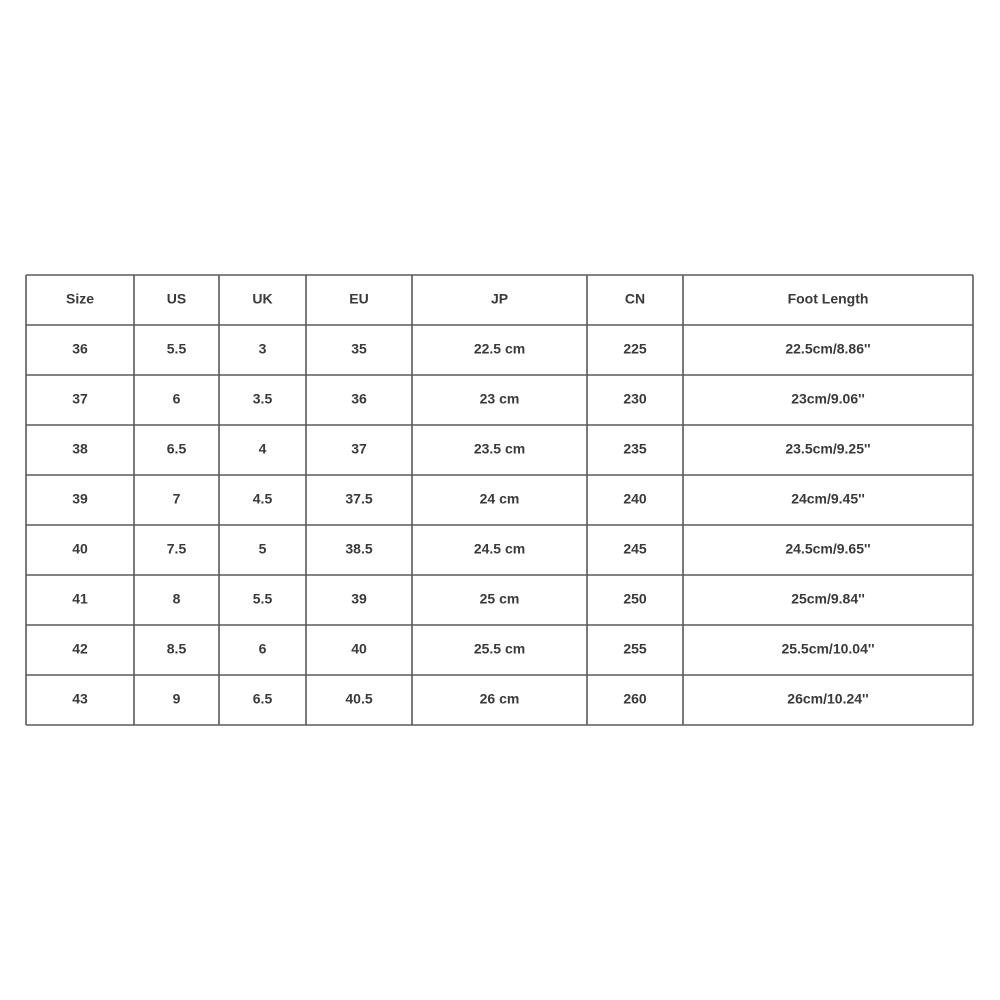 The width and height of the screenshot is (1000, 1000). What do you see at coordinates (635, 449) in the screenshot?
I see `table-cell: 235` at bounding box center [635, 449].